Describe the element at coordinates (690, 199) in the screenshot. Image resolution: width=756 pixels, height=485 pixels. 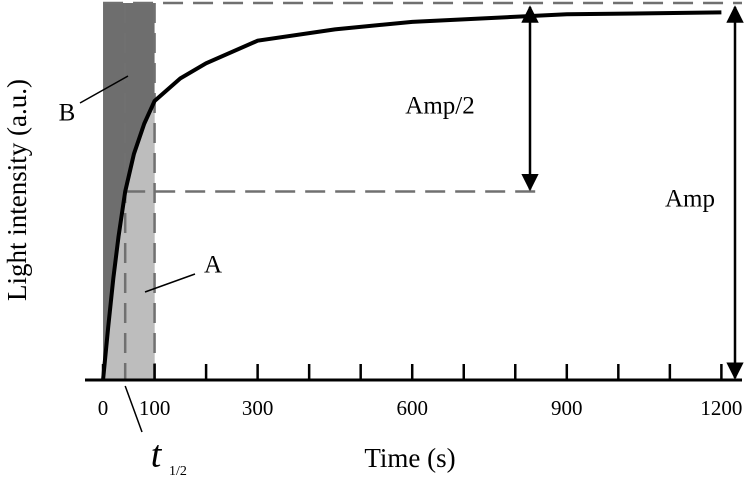
I see `amp-label: Amp` at that location.